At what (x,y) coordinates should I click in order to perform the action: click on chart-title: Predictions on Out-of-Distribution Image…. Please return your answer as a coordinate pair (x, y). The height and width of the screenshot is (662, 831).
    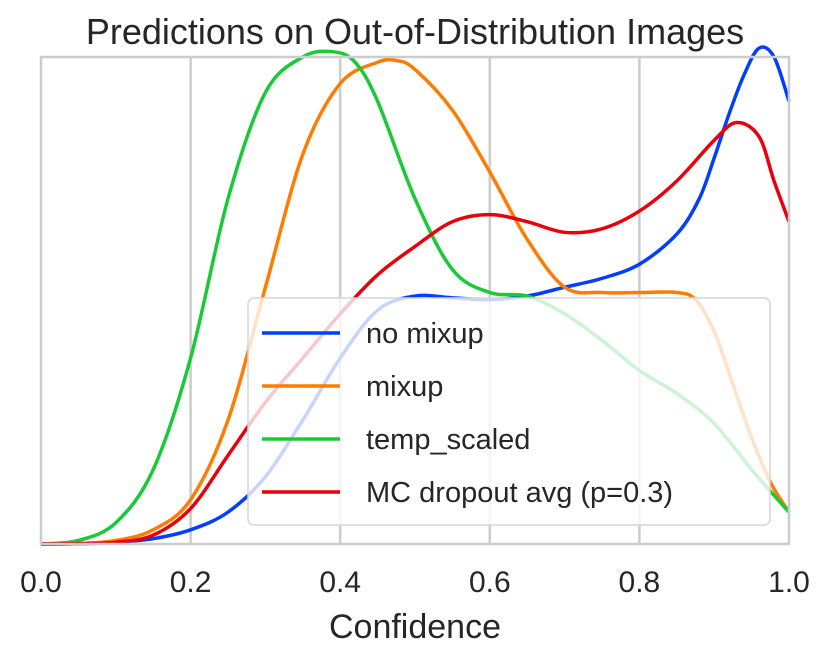
    Looking at the image, I should click on (415, 31).